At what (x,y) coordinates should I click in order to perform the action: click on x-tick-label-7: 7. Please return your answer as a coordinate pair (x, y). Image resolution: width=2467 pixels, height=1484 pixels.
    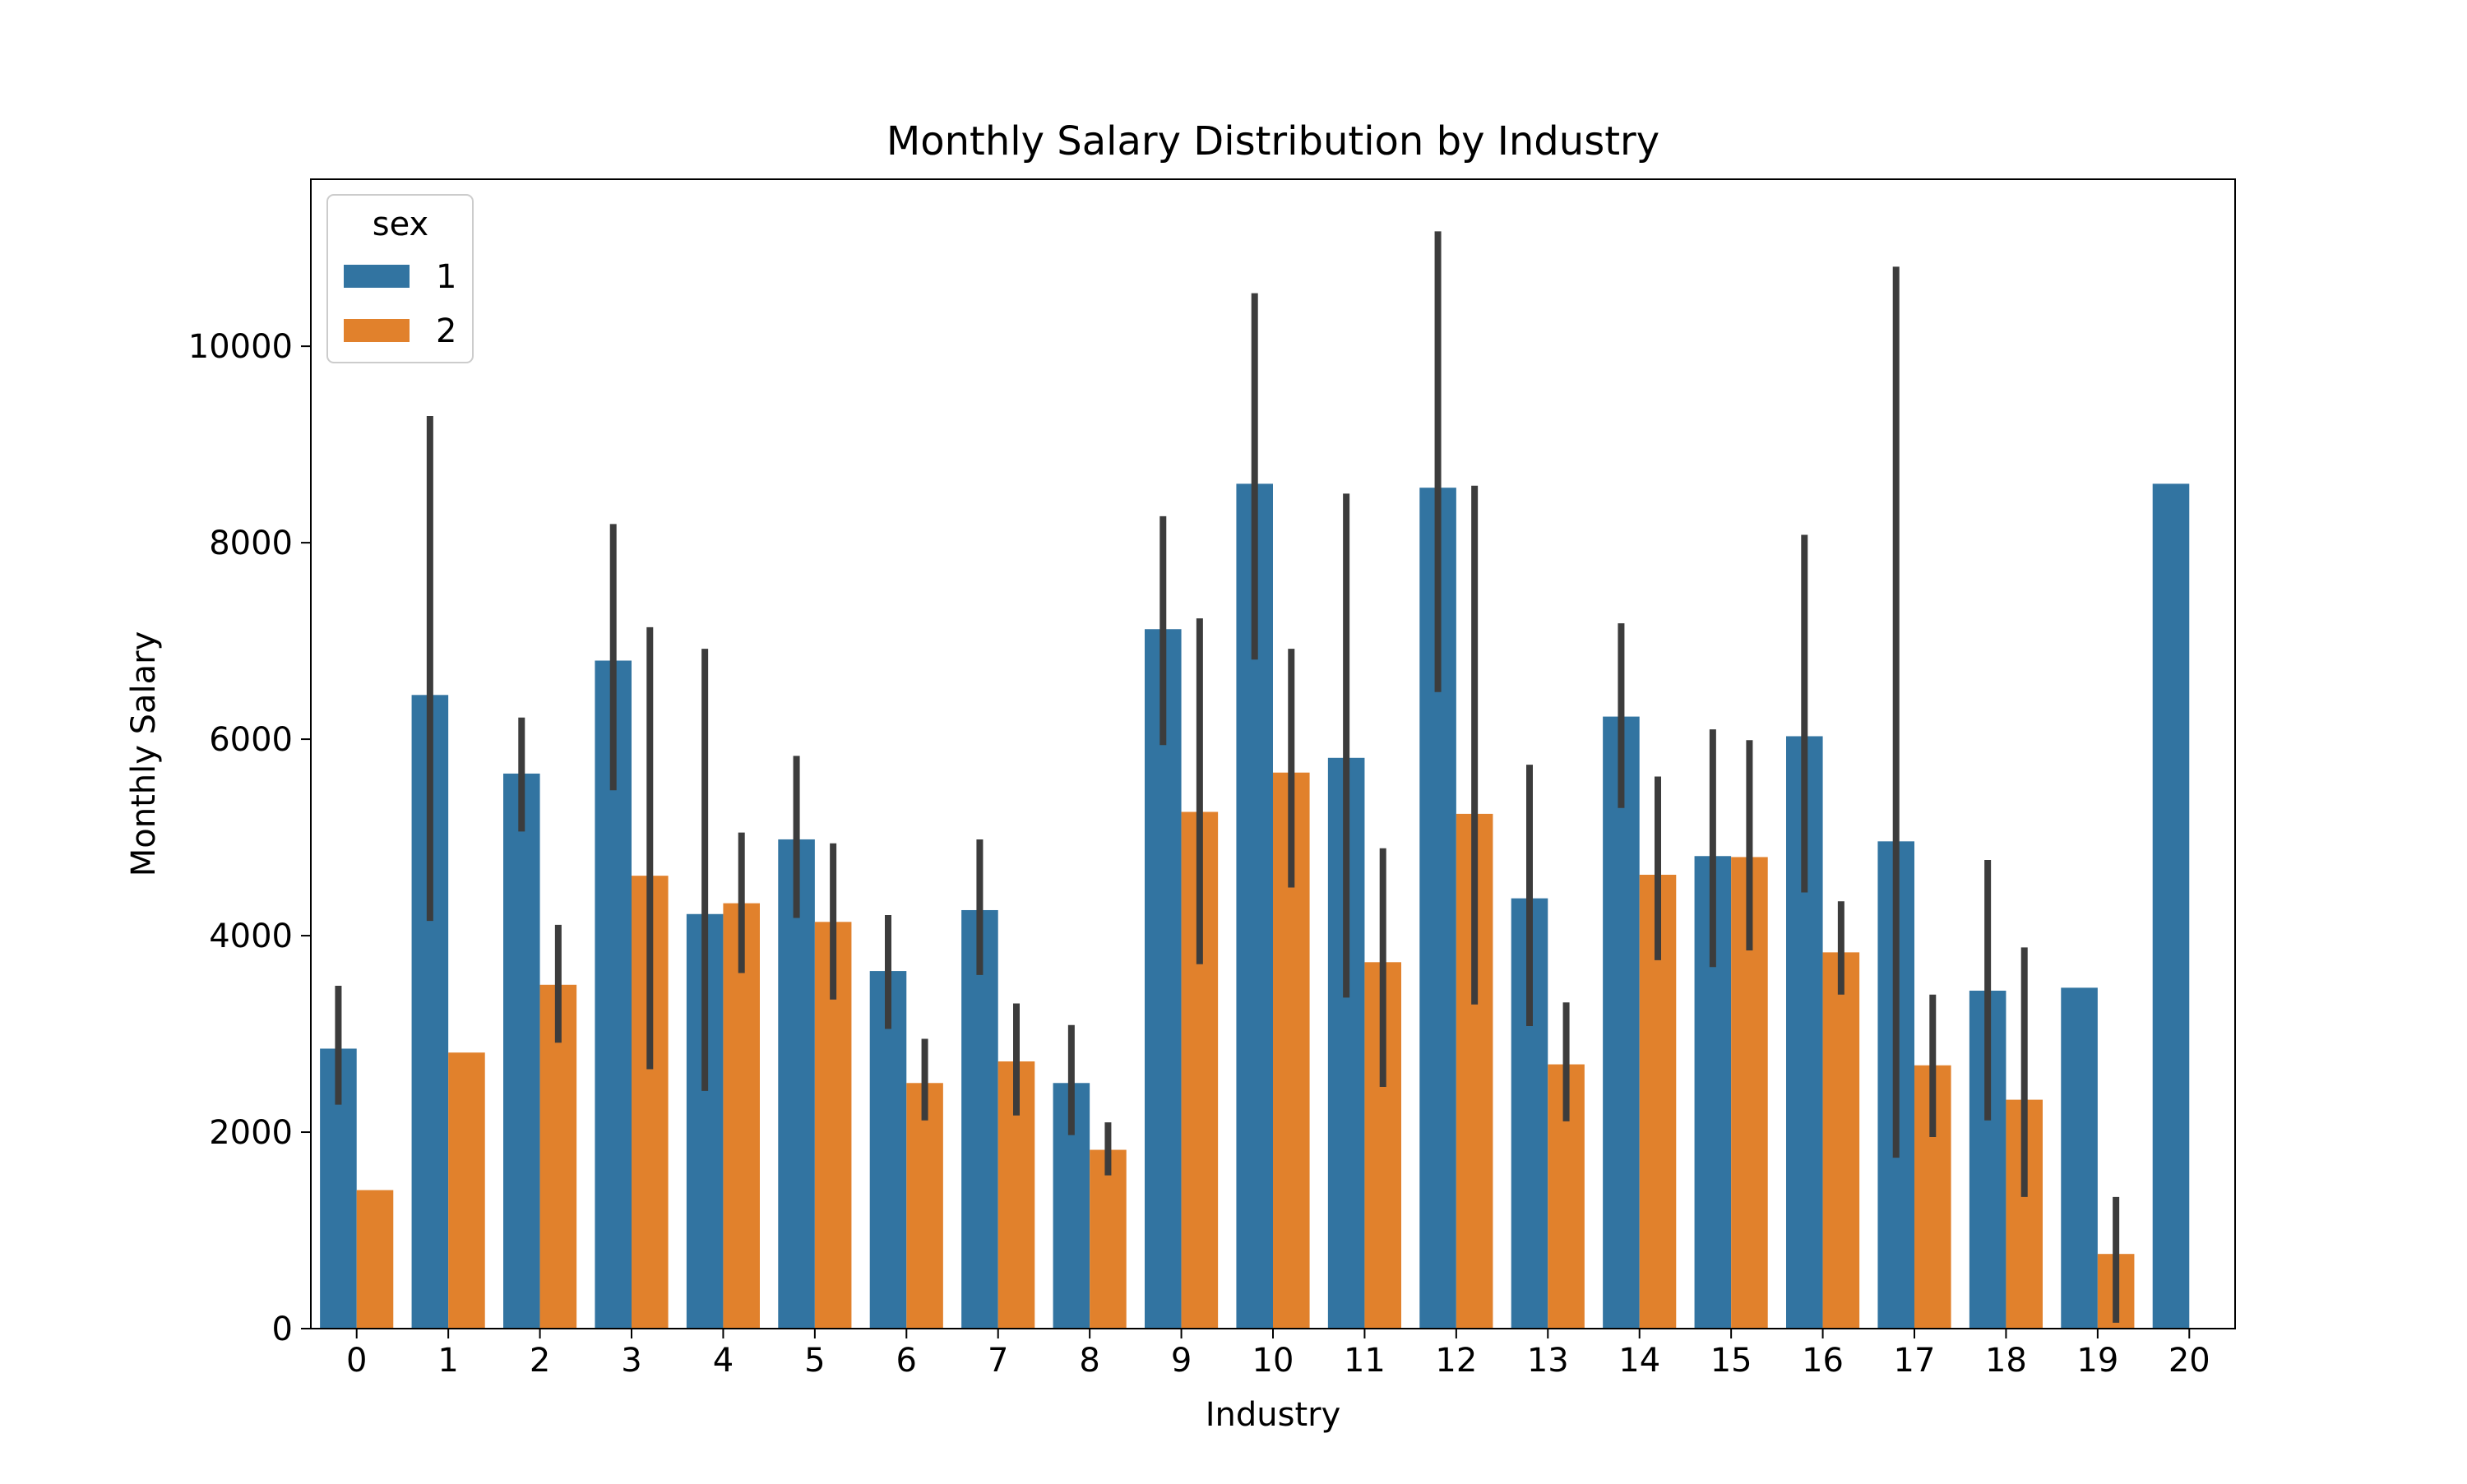
    Looking at the image, I should click on (998, 1361).